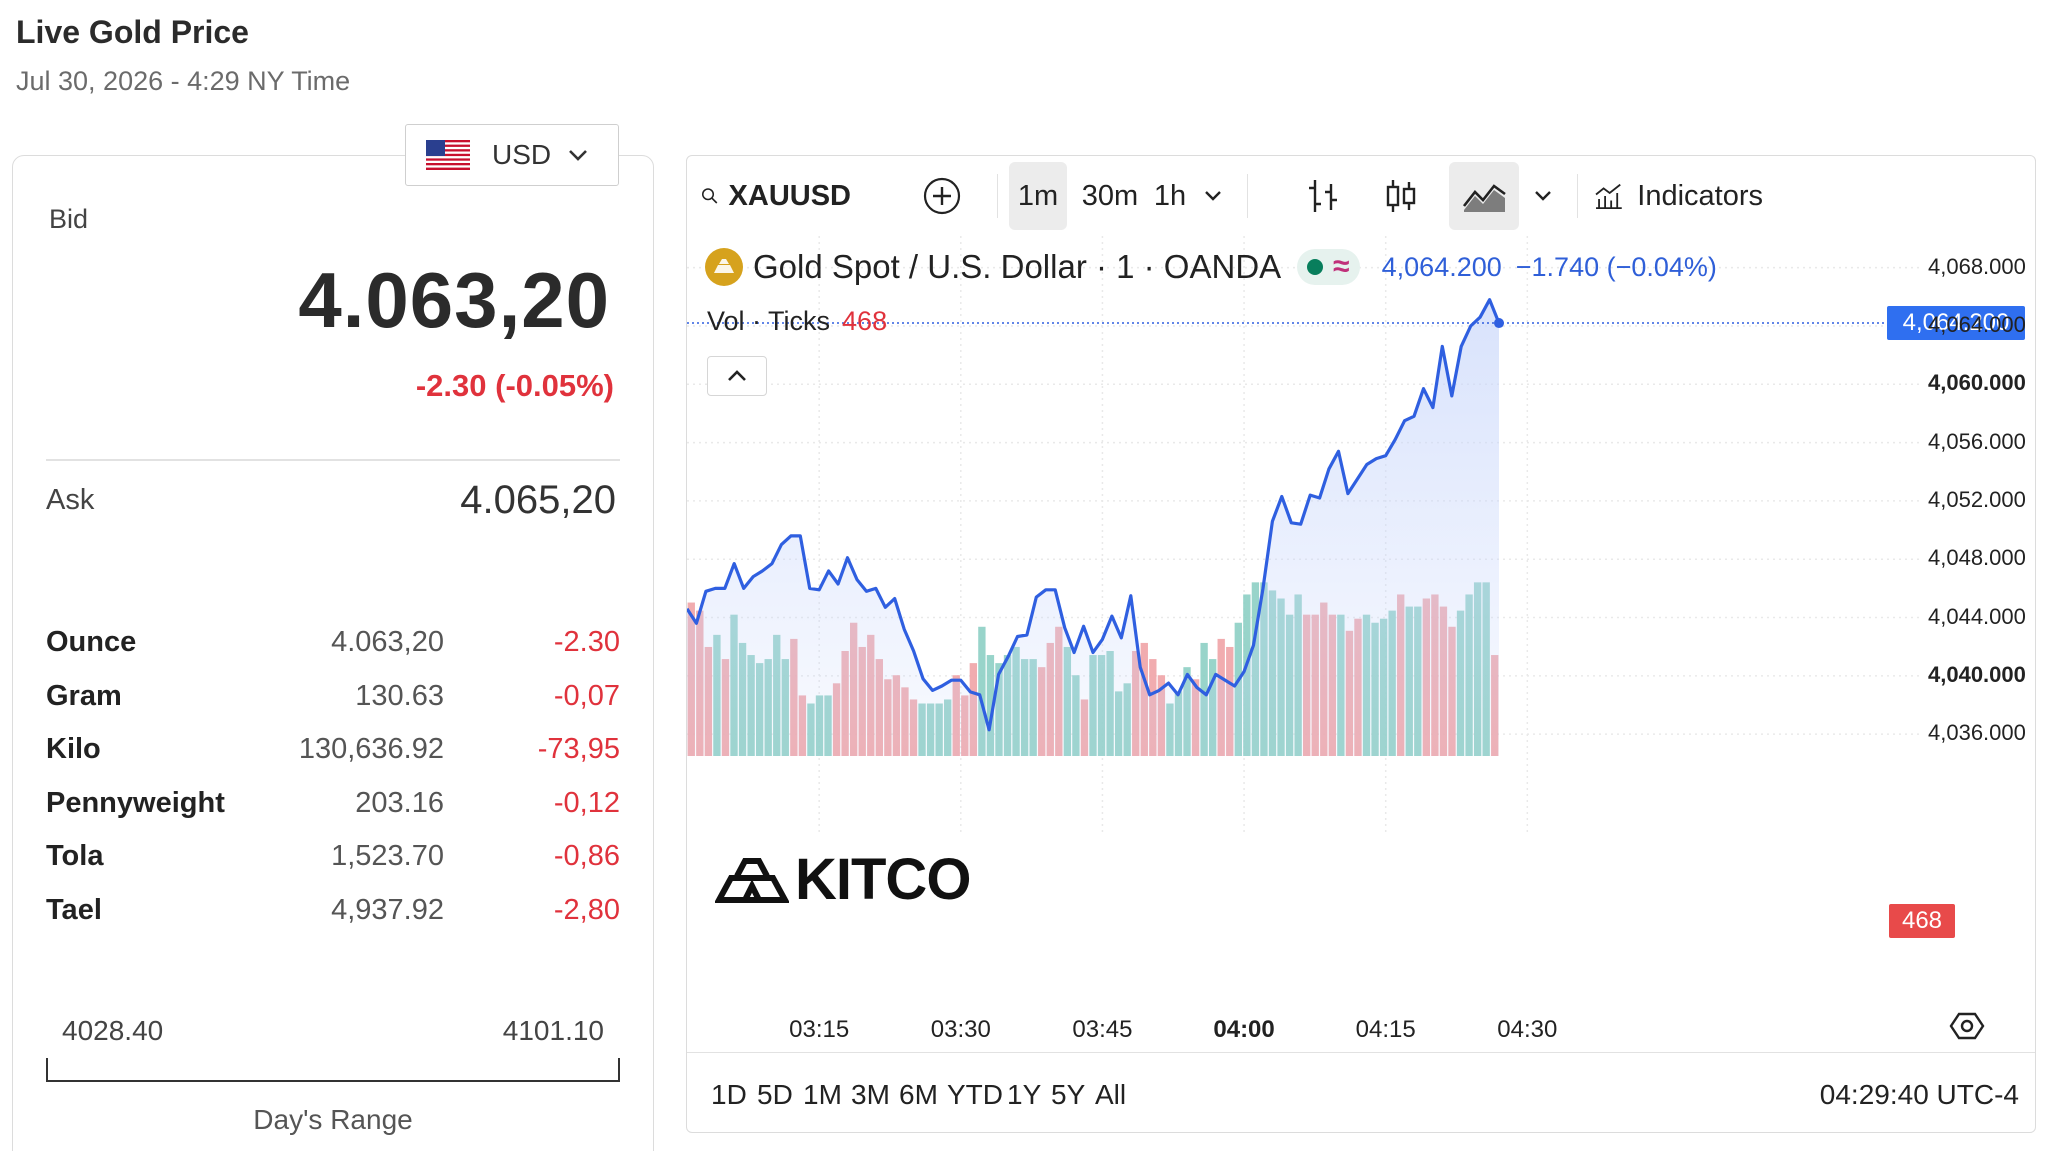 Image resolution: width=2048 pixels, height=1151 pixels. Describe the element at coordinates (1977, 441) in the screenshot. I see `price-axis-label: 4,056.000` at that location.